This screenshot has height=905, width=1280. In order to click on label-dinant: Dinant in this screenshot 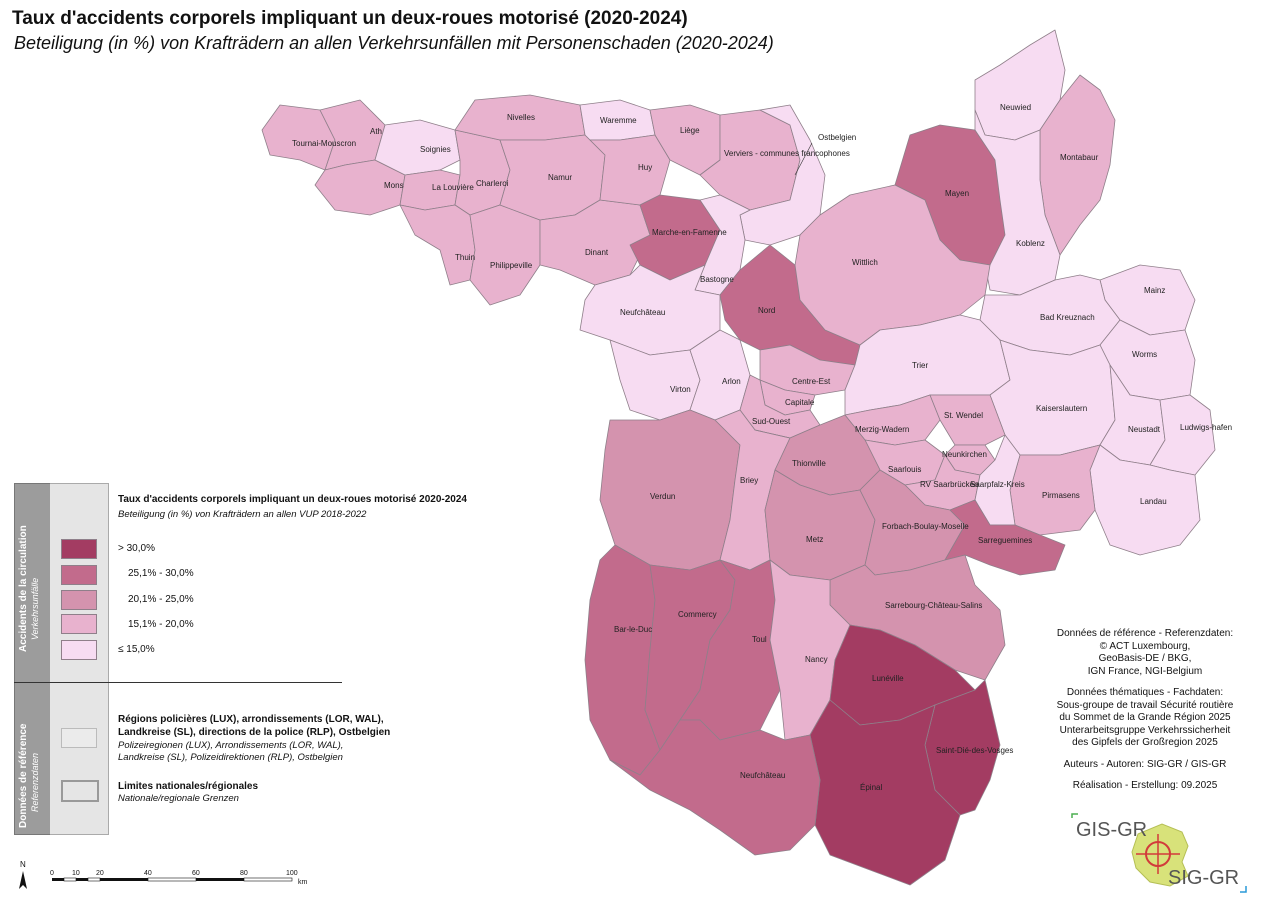, I will do `click(597, 252)`.